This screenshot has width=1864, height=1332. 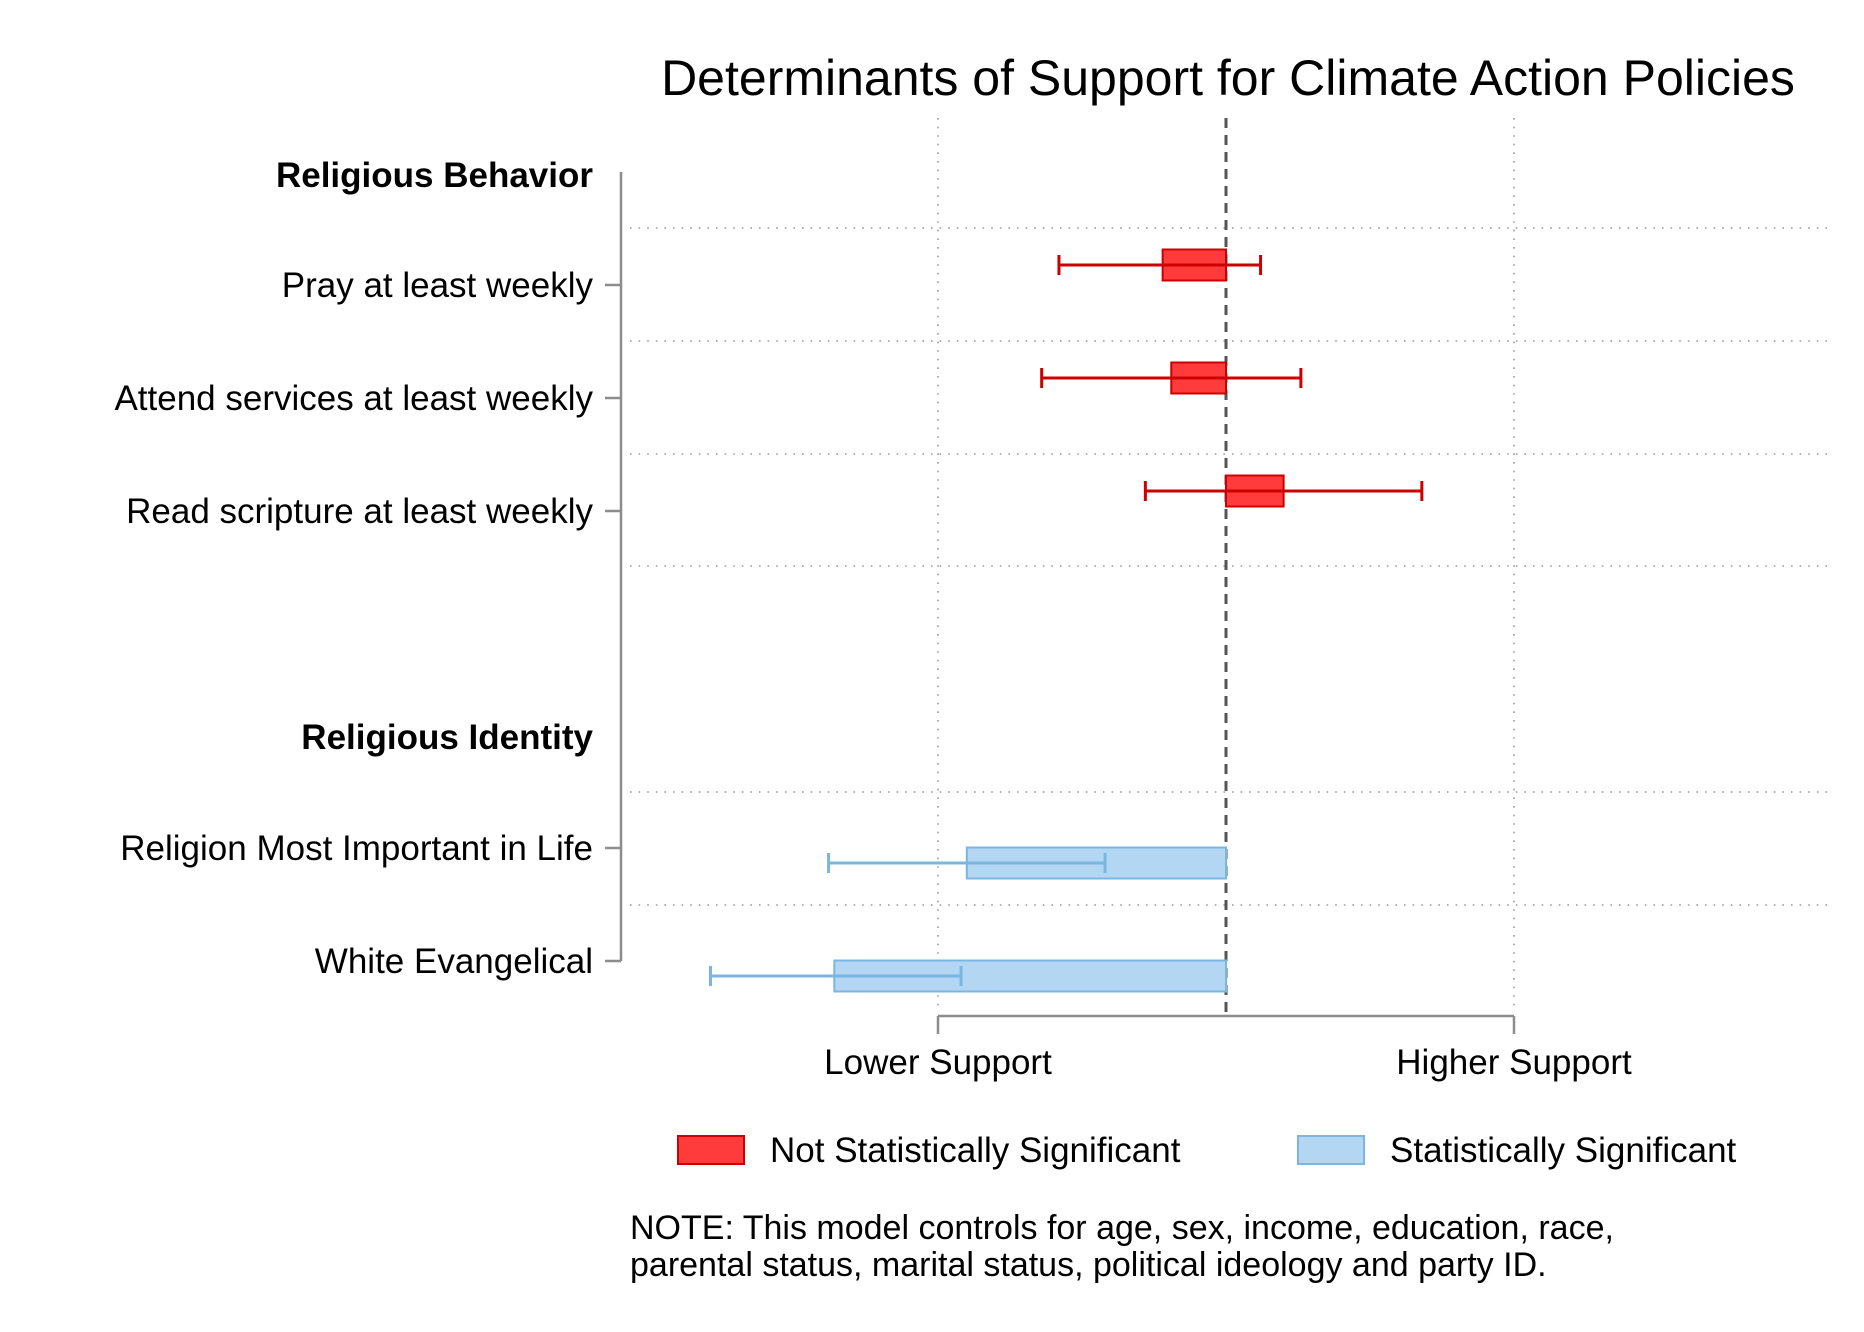 What do you see at coordinates (938, 1062) in the screenshot?
I see `x-tick-label-lower-support: Lower Support` at bounding box center [938, 1062].